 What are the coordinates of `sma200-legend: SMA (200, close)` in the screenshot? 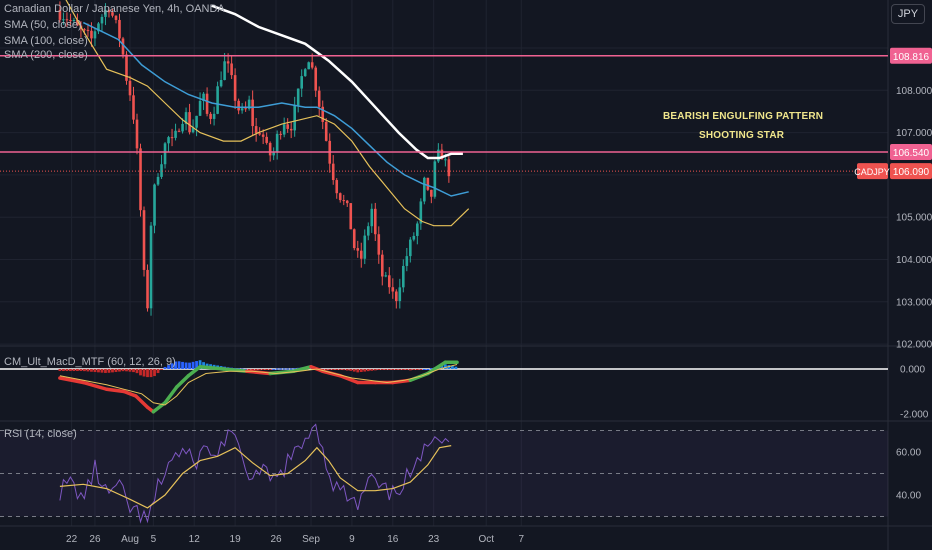 It's located at (46, 55).